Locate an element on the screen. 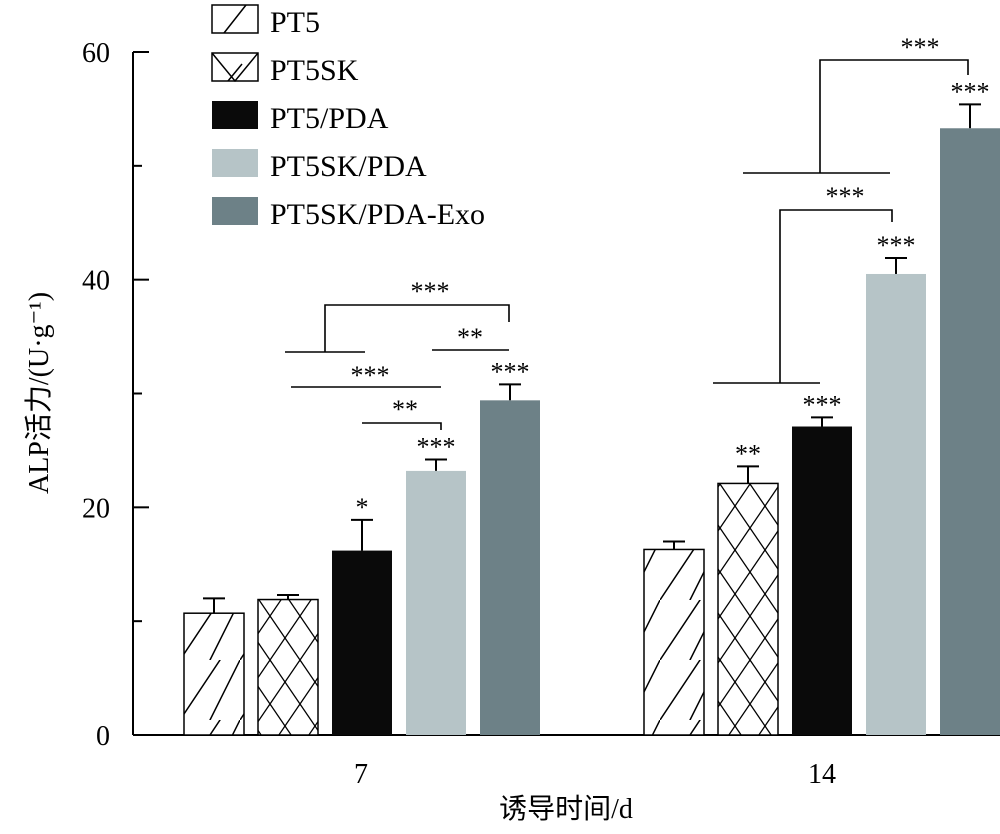 This screenshot has width=1000, height=834. legend-label: PT5SK is located at coordinates (314, 70).